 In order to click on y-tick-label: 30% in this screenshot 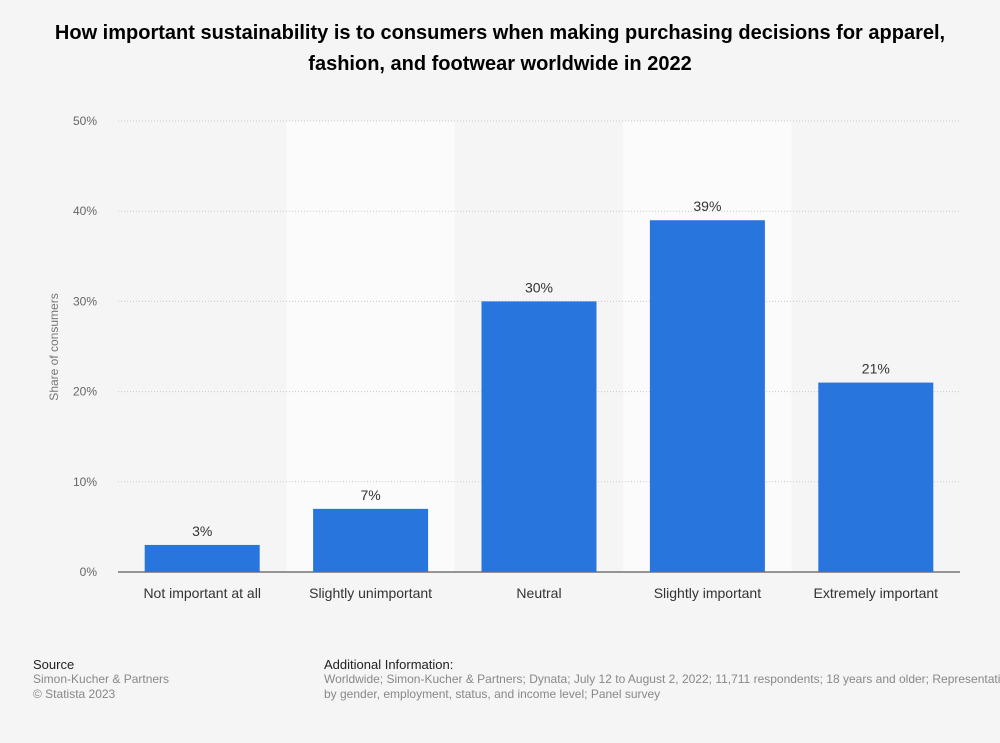, I will do `click(85, 301)`.